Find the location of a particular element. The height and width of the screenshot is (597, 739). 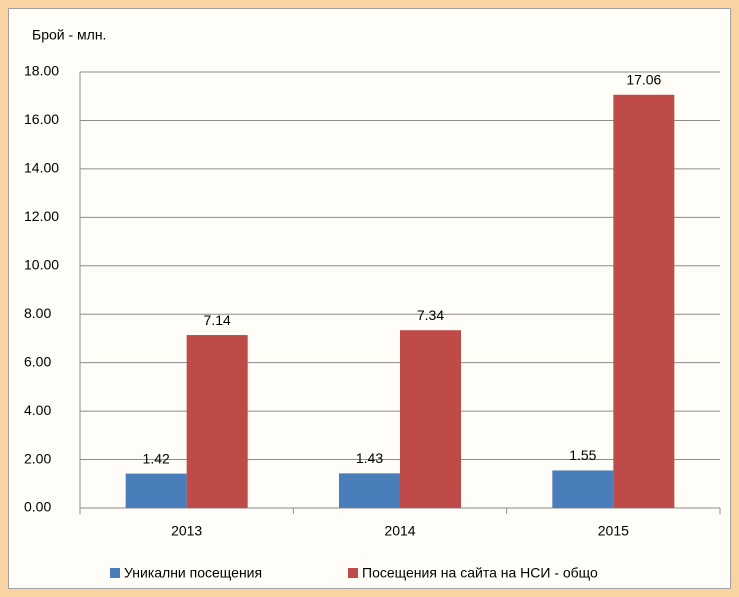

y-tick-label: 12.00 is located at coordinates (41, 216).